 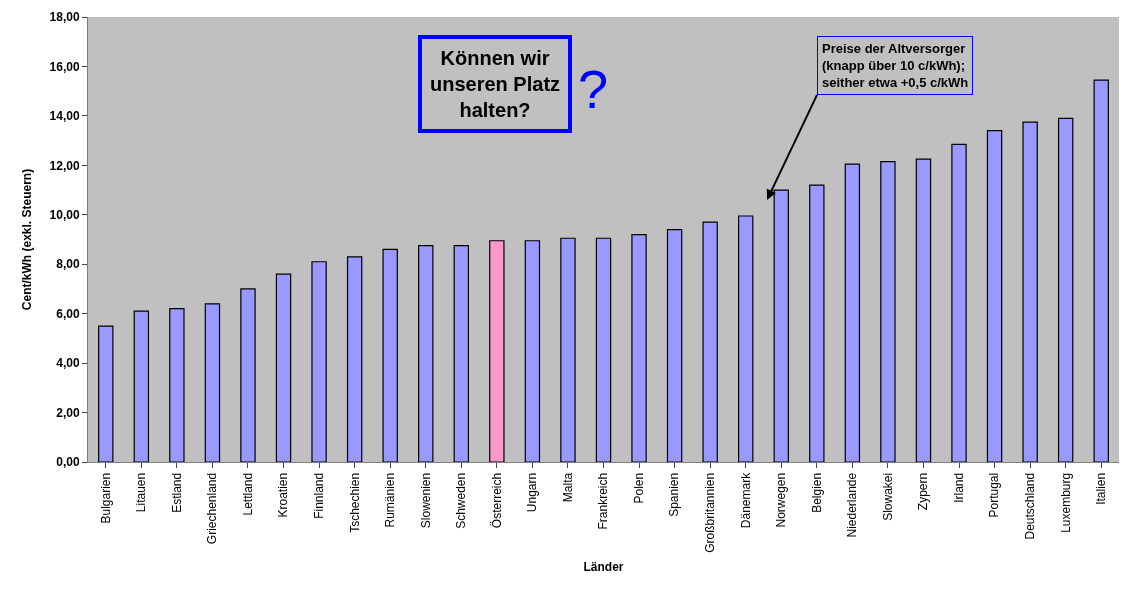 What do you see at coordinates (212, 508) in the screenshot?
I see `x-tick-label: Griechenland` at bounding box center [212, 508].